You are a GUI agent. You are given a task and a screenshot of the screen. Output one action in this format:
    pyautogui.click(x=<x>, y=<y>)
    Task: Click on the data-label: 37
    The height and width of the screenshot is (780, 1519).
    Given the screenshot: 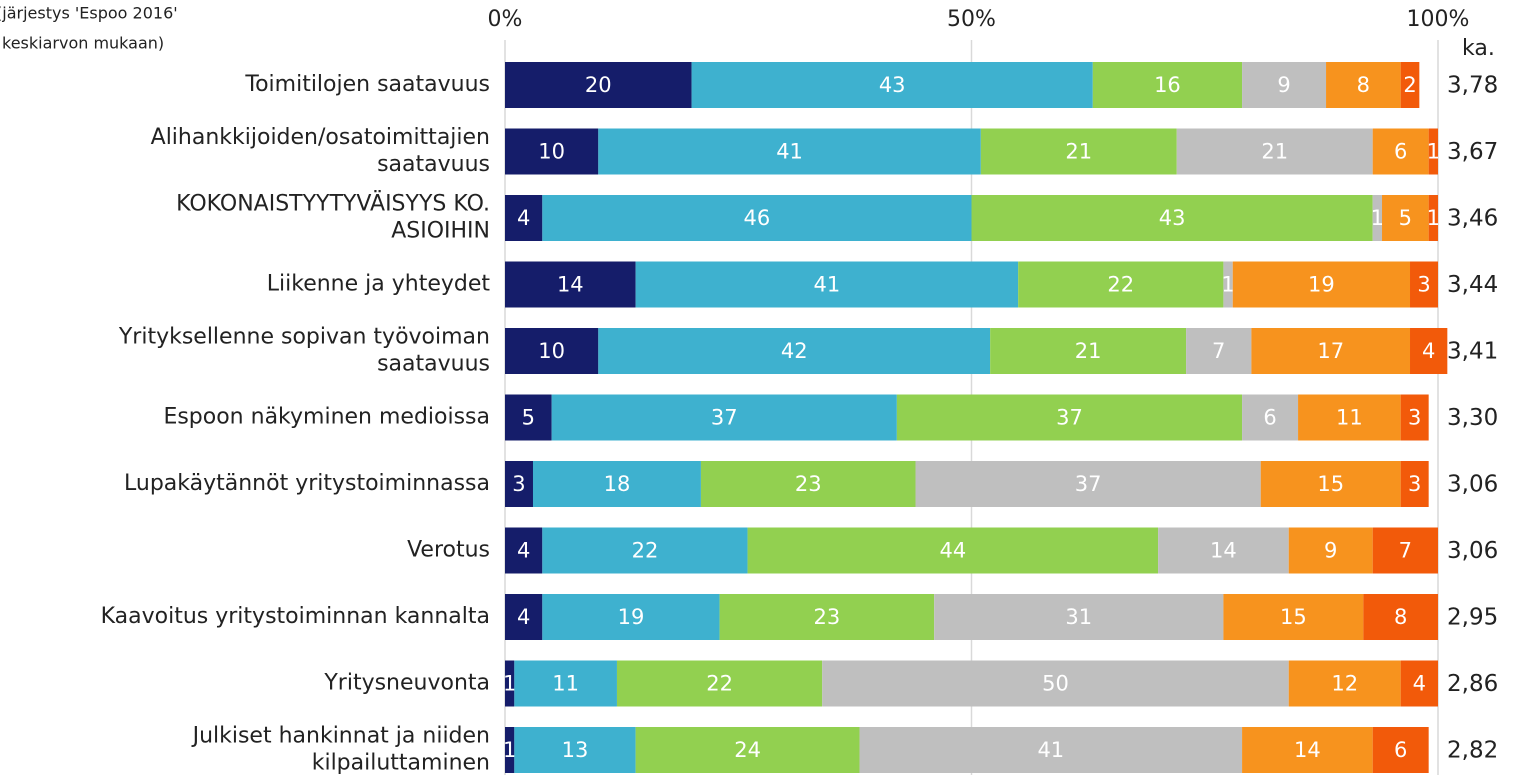 What is the action you would take?
    pyautogui.click(x=1088, y=484)
    